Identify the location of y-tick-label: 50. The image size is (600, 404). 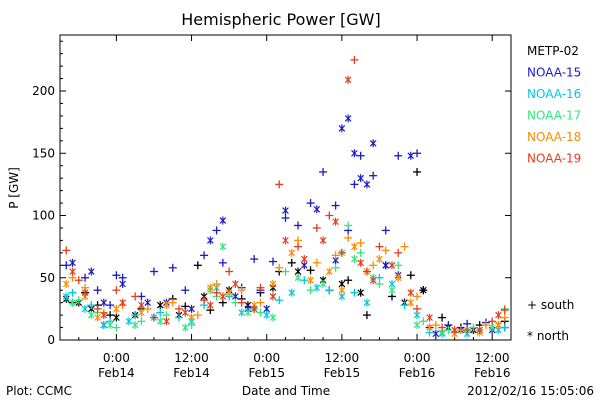
(47, 278).